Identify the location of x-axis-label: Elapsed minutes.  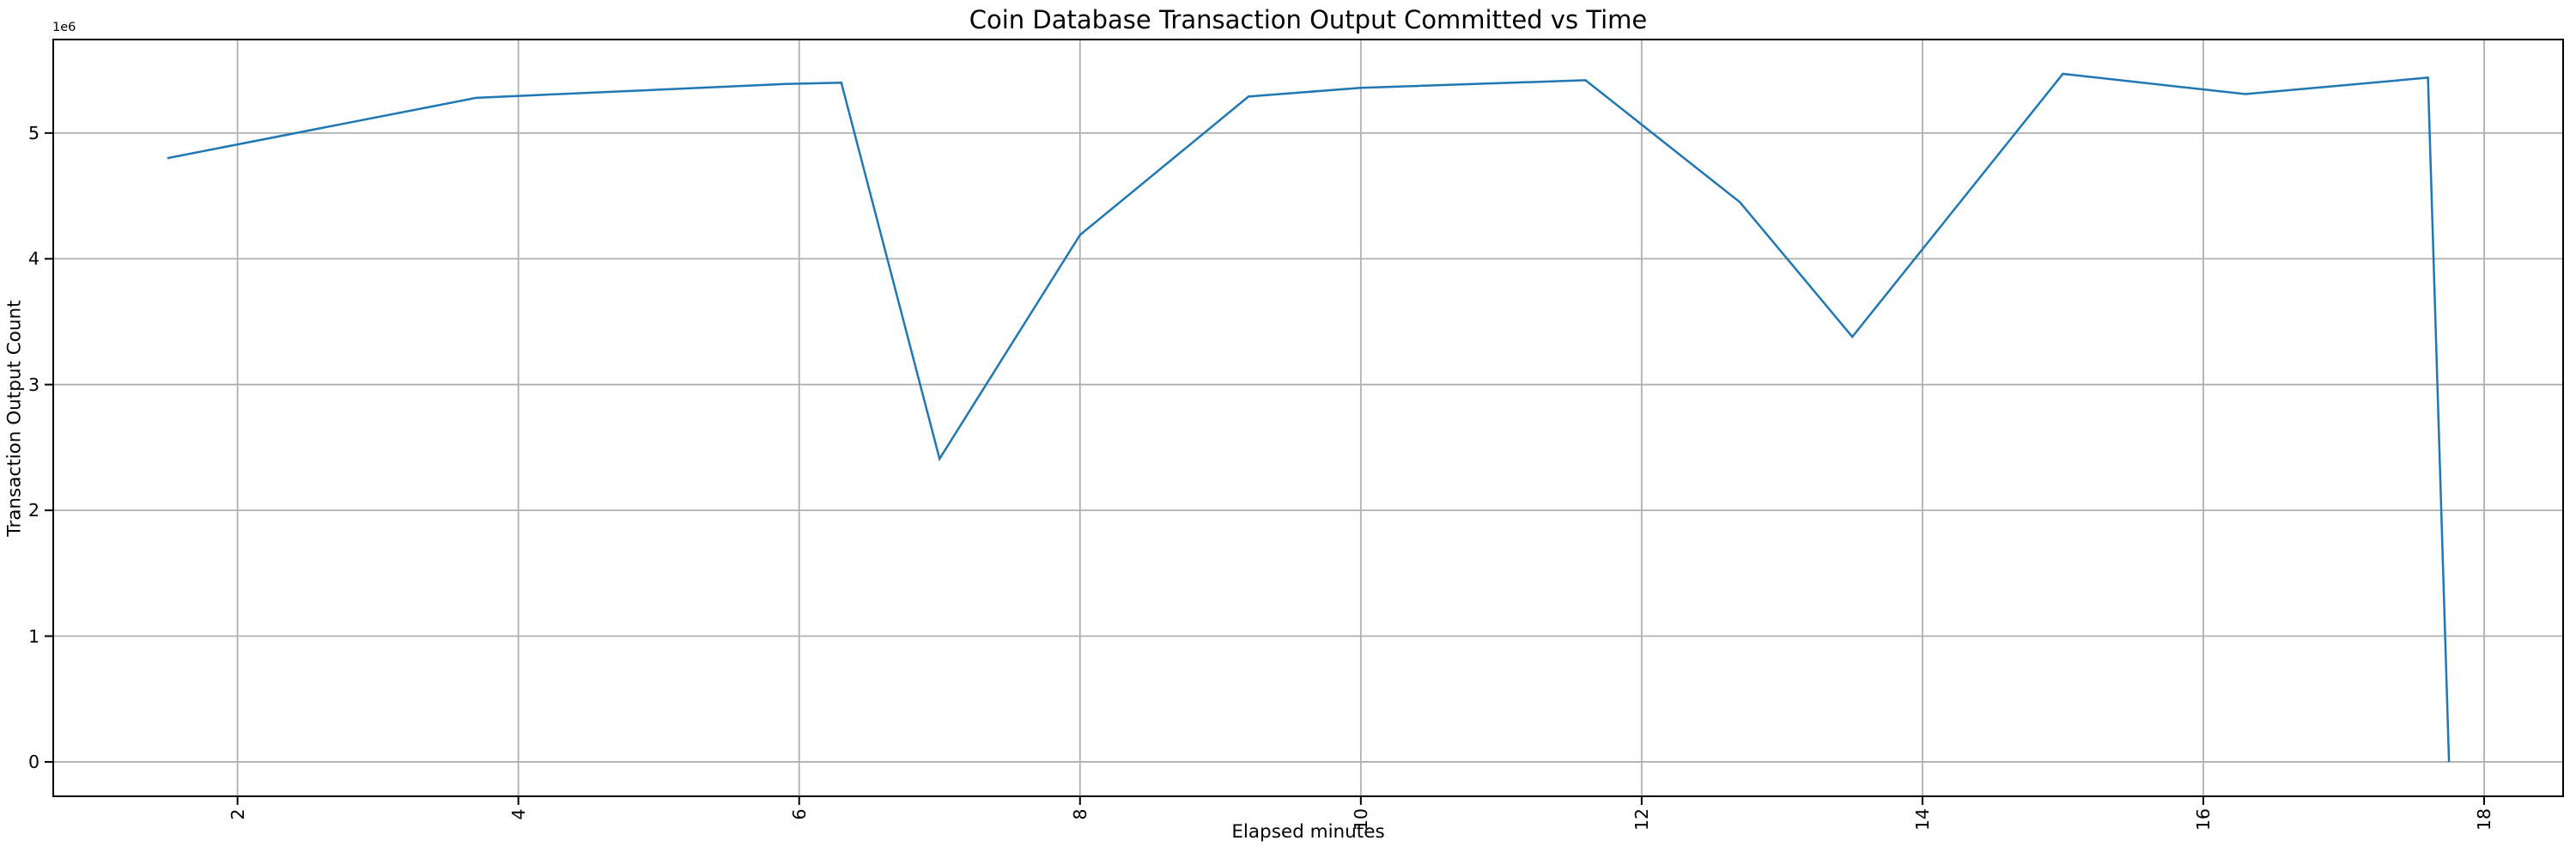
(1308, 832).